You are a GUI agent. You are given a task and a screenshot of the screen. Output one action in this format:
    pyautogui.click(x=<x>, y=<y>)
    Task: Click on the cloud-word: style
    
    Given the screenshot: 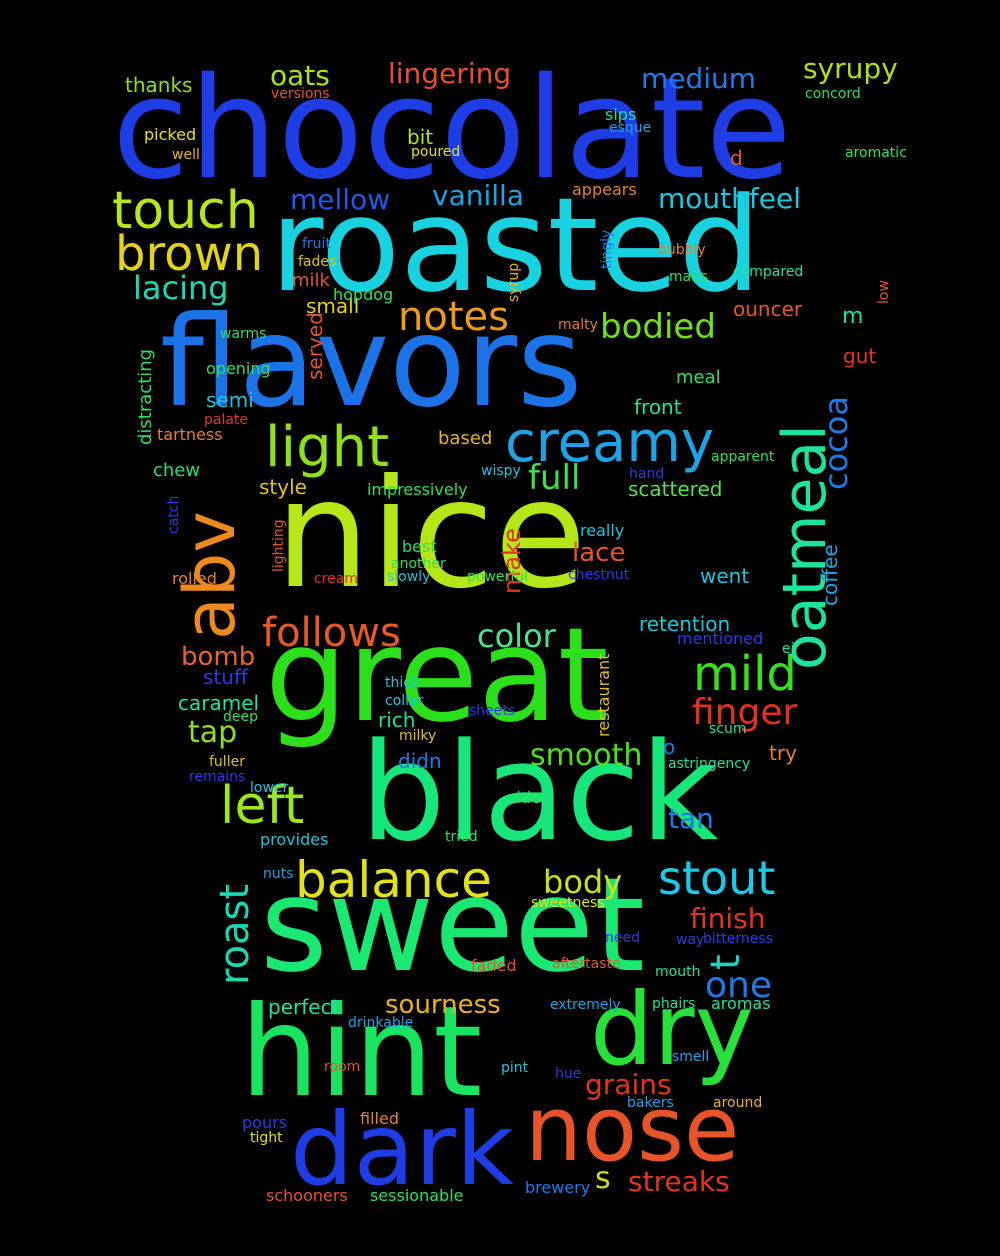 What is the action you would take?
    pyautogui.click(x=283, y=487)
    